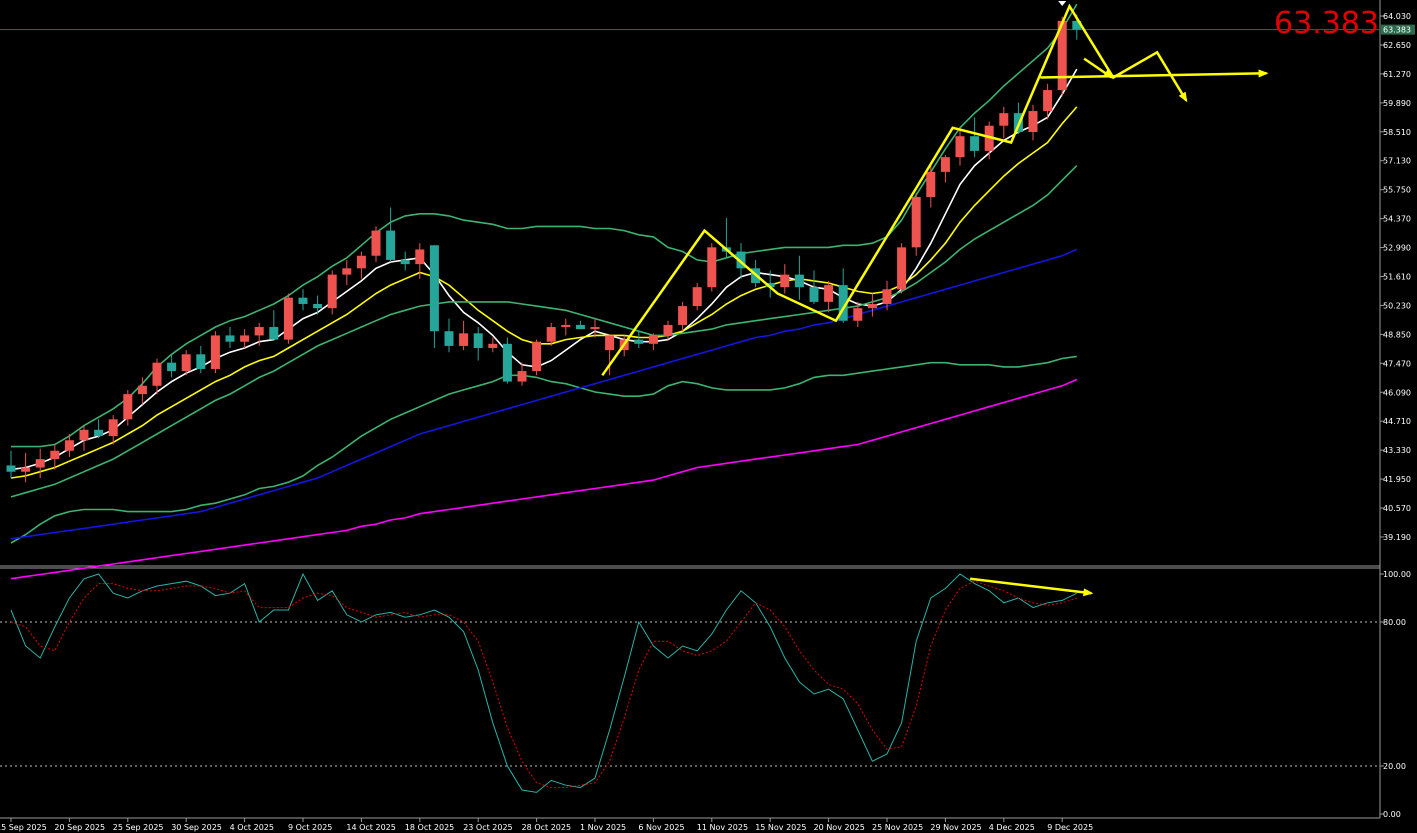  Describe the element at coordinates (1397, 132) in the screenshot. I see `price-tick-label: 58.510` at that location.